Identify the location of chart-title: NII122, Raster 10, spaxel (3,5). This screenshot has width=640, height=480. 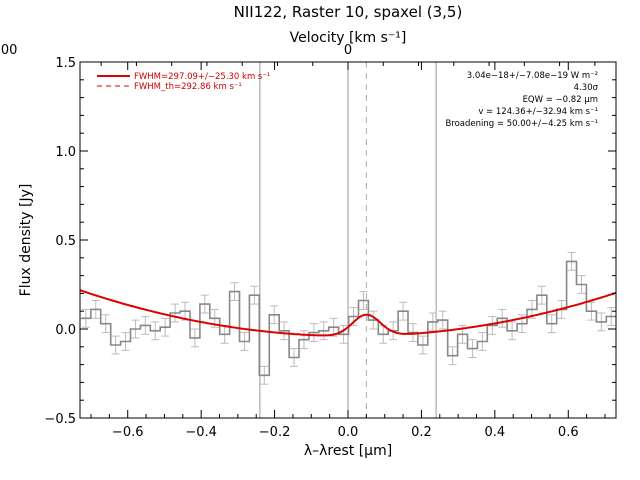
(348, 12).